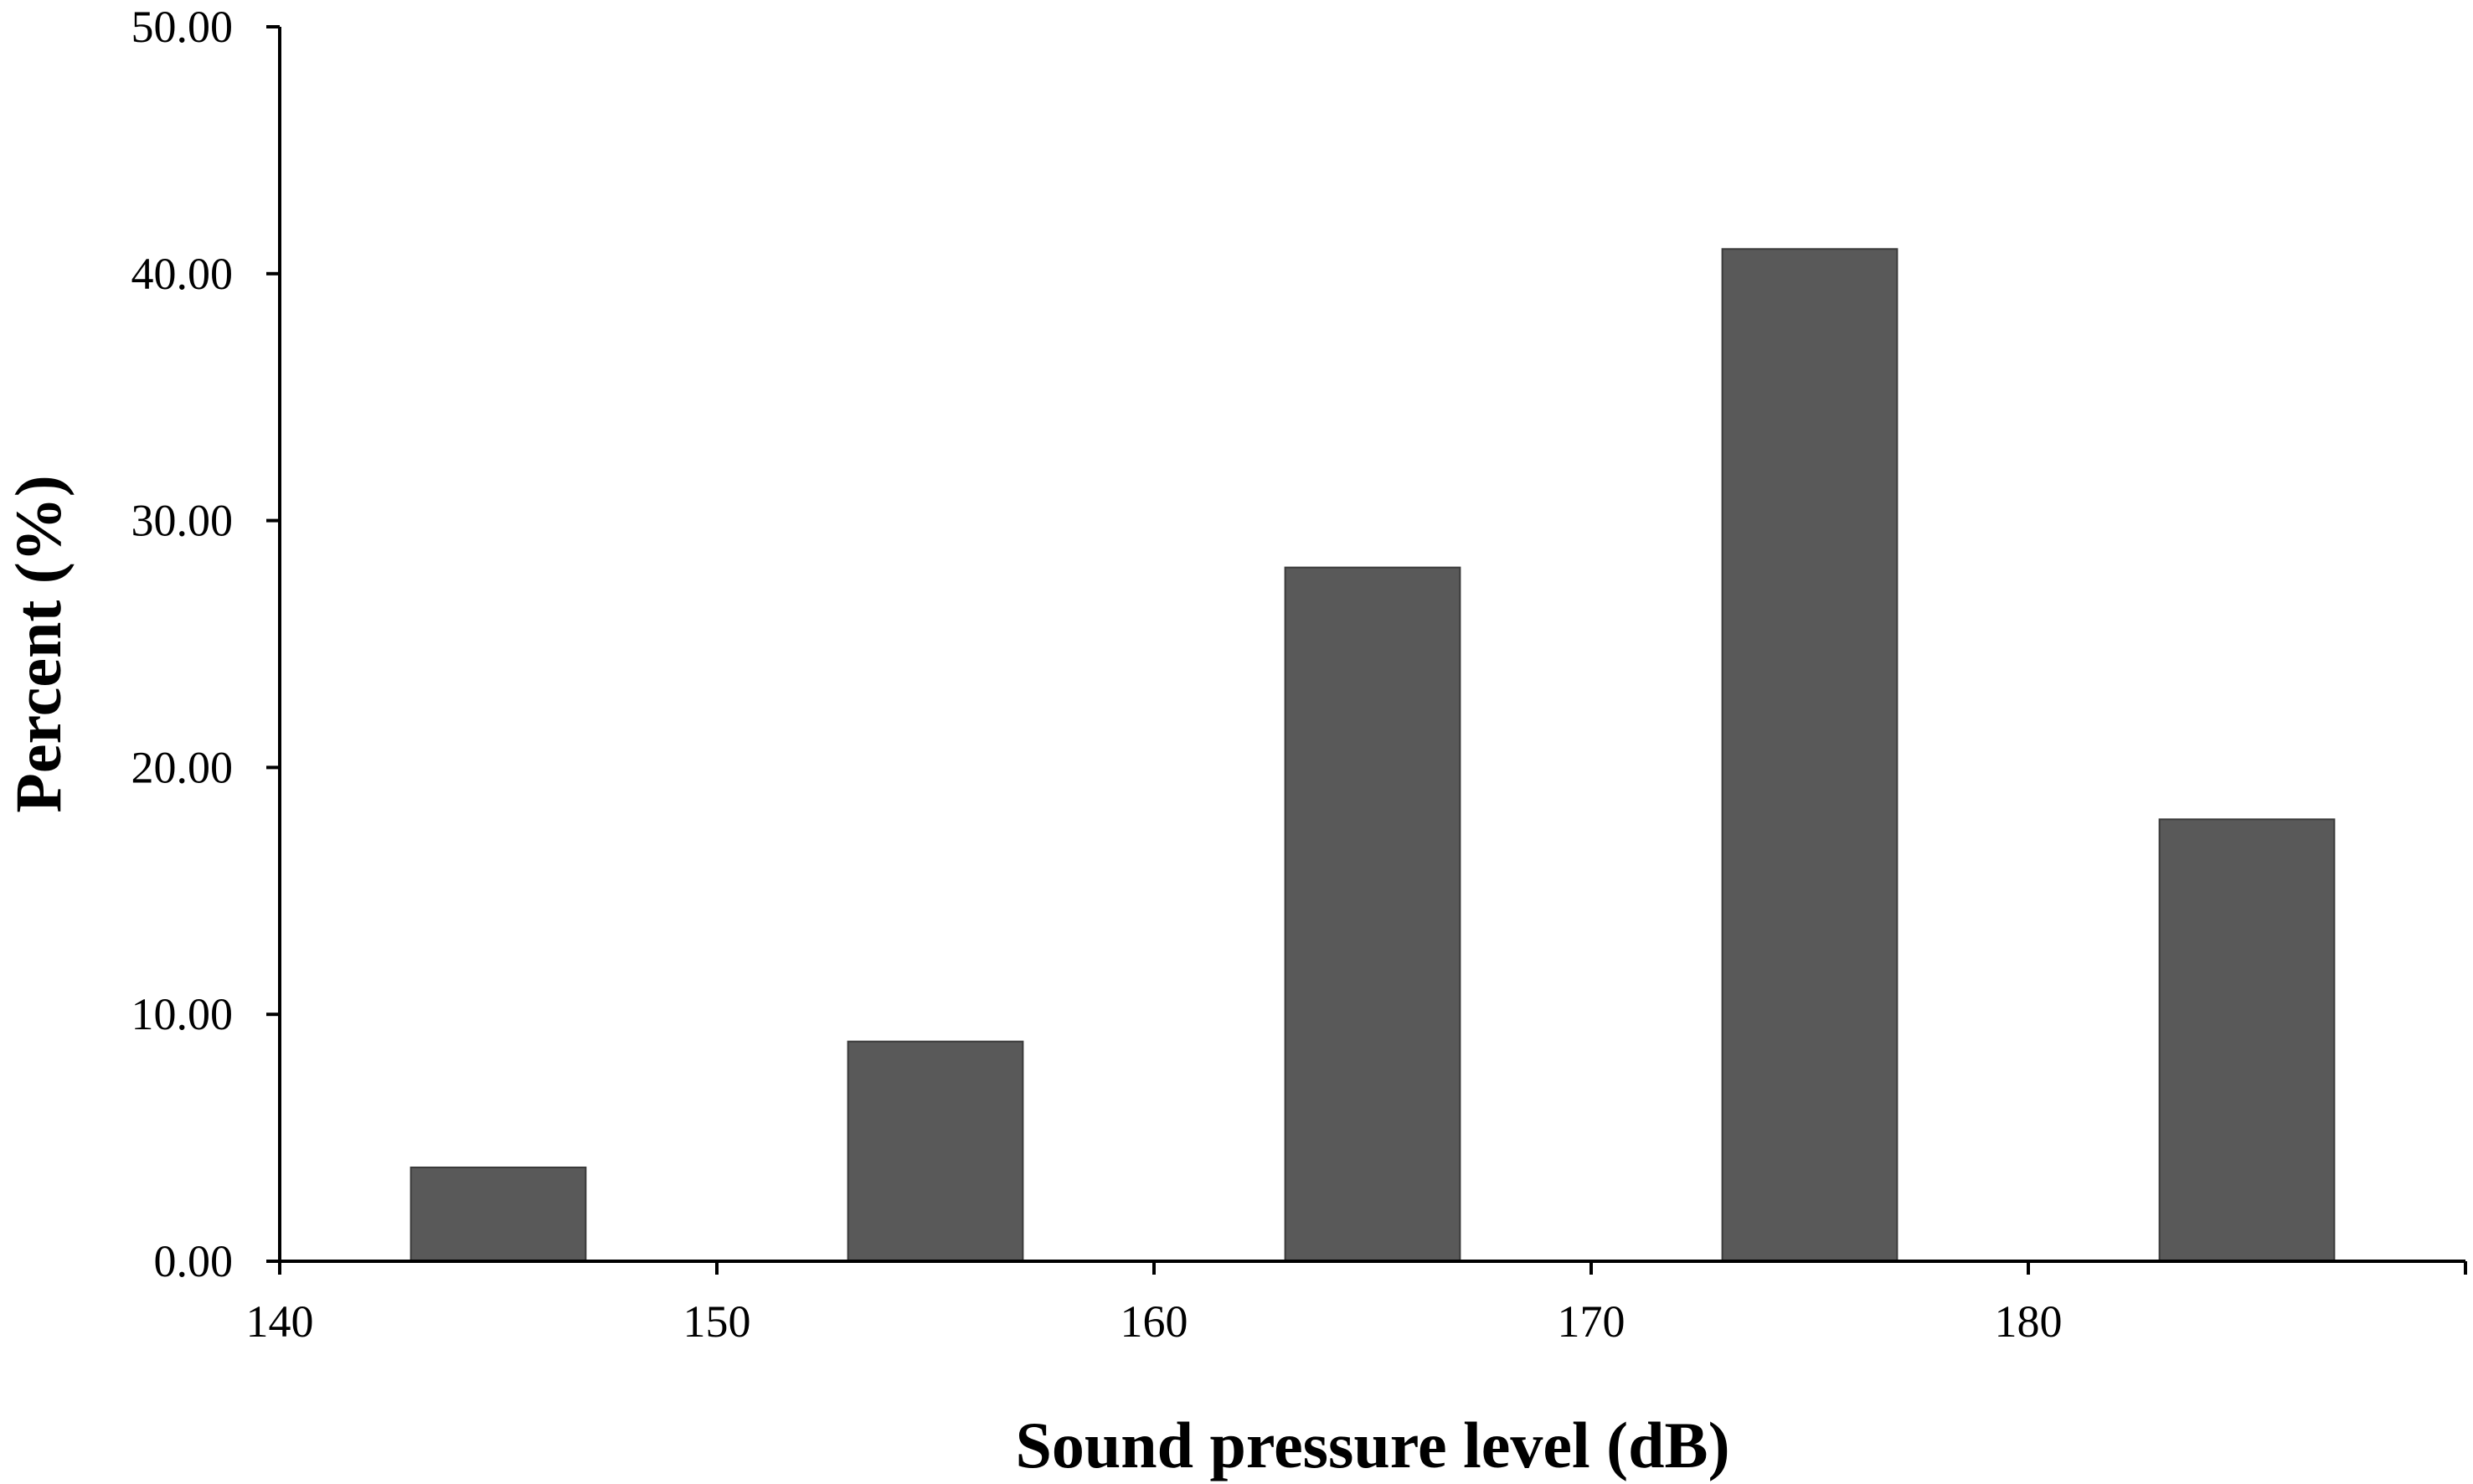  What do you see at coordinates (280, 1321) in the screenshot?
I see `x-tick-label: 140` at bounding box center [280, 1321].